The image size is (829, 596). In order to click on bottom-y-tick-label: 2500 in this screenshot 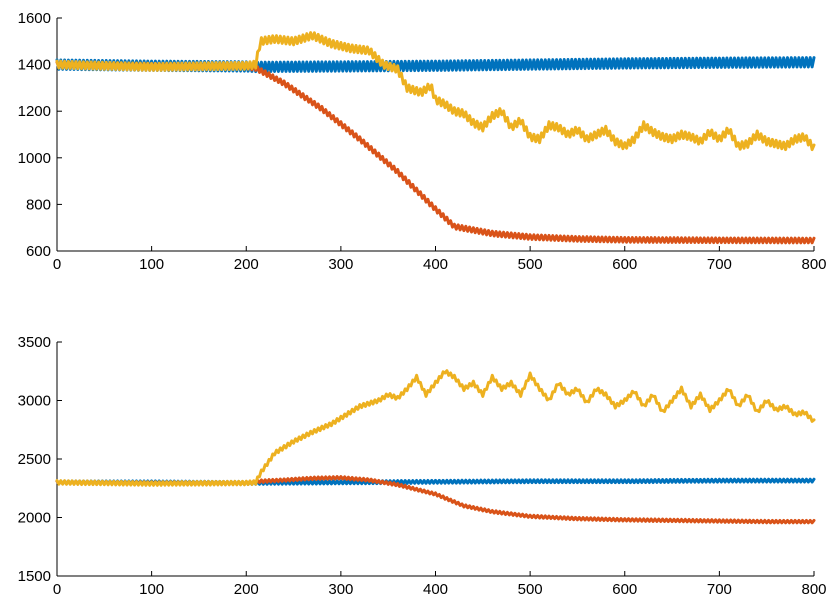, I will do `click(34, 459)`.